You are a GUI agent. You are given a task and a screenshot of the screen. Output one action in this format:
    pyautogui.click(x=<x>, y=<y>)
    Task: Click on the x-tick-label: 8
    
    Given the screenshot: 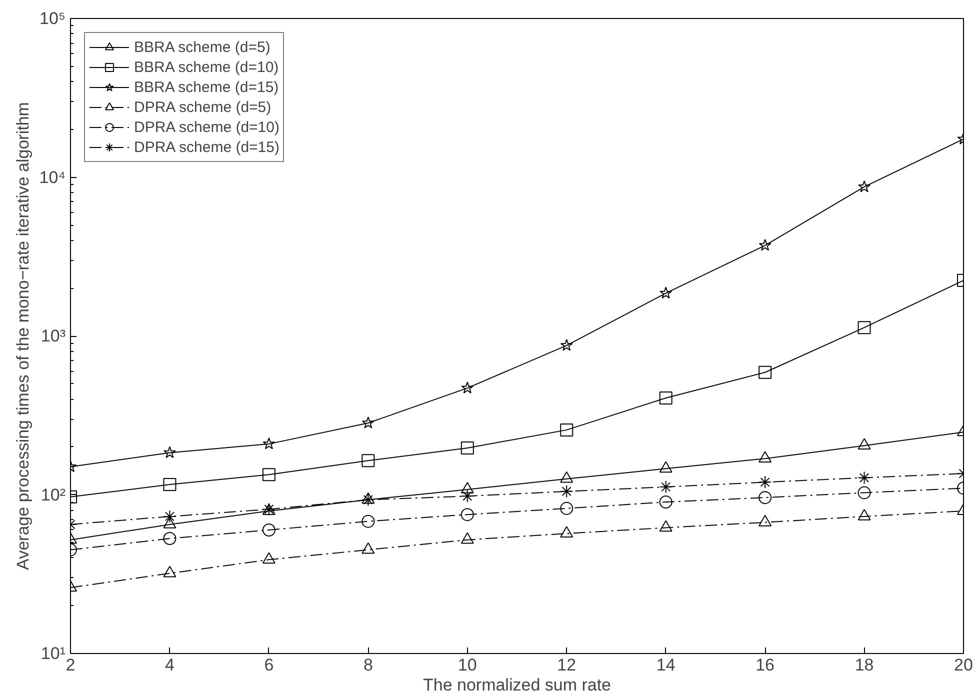 What is the action you would take?
    pyautogui.click(x=368, y=665)
    